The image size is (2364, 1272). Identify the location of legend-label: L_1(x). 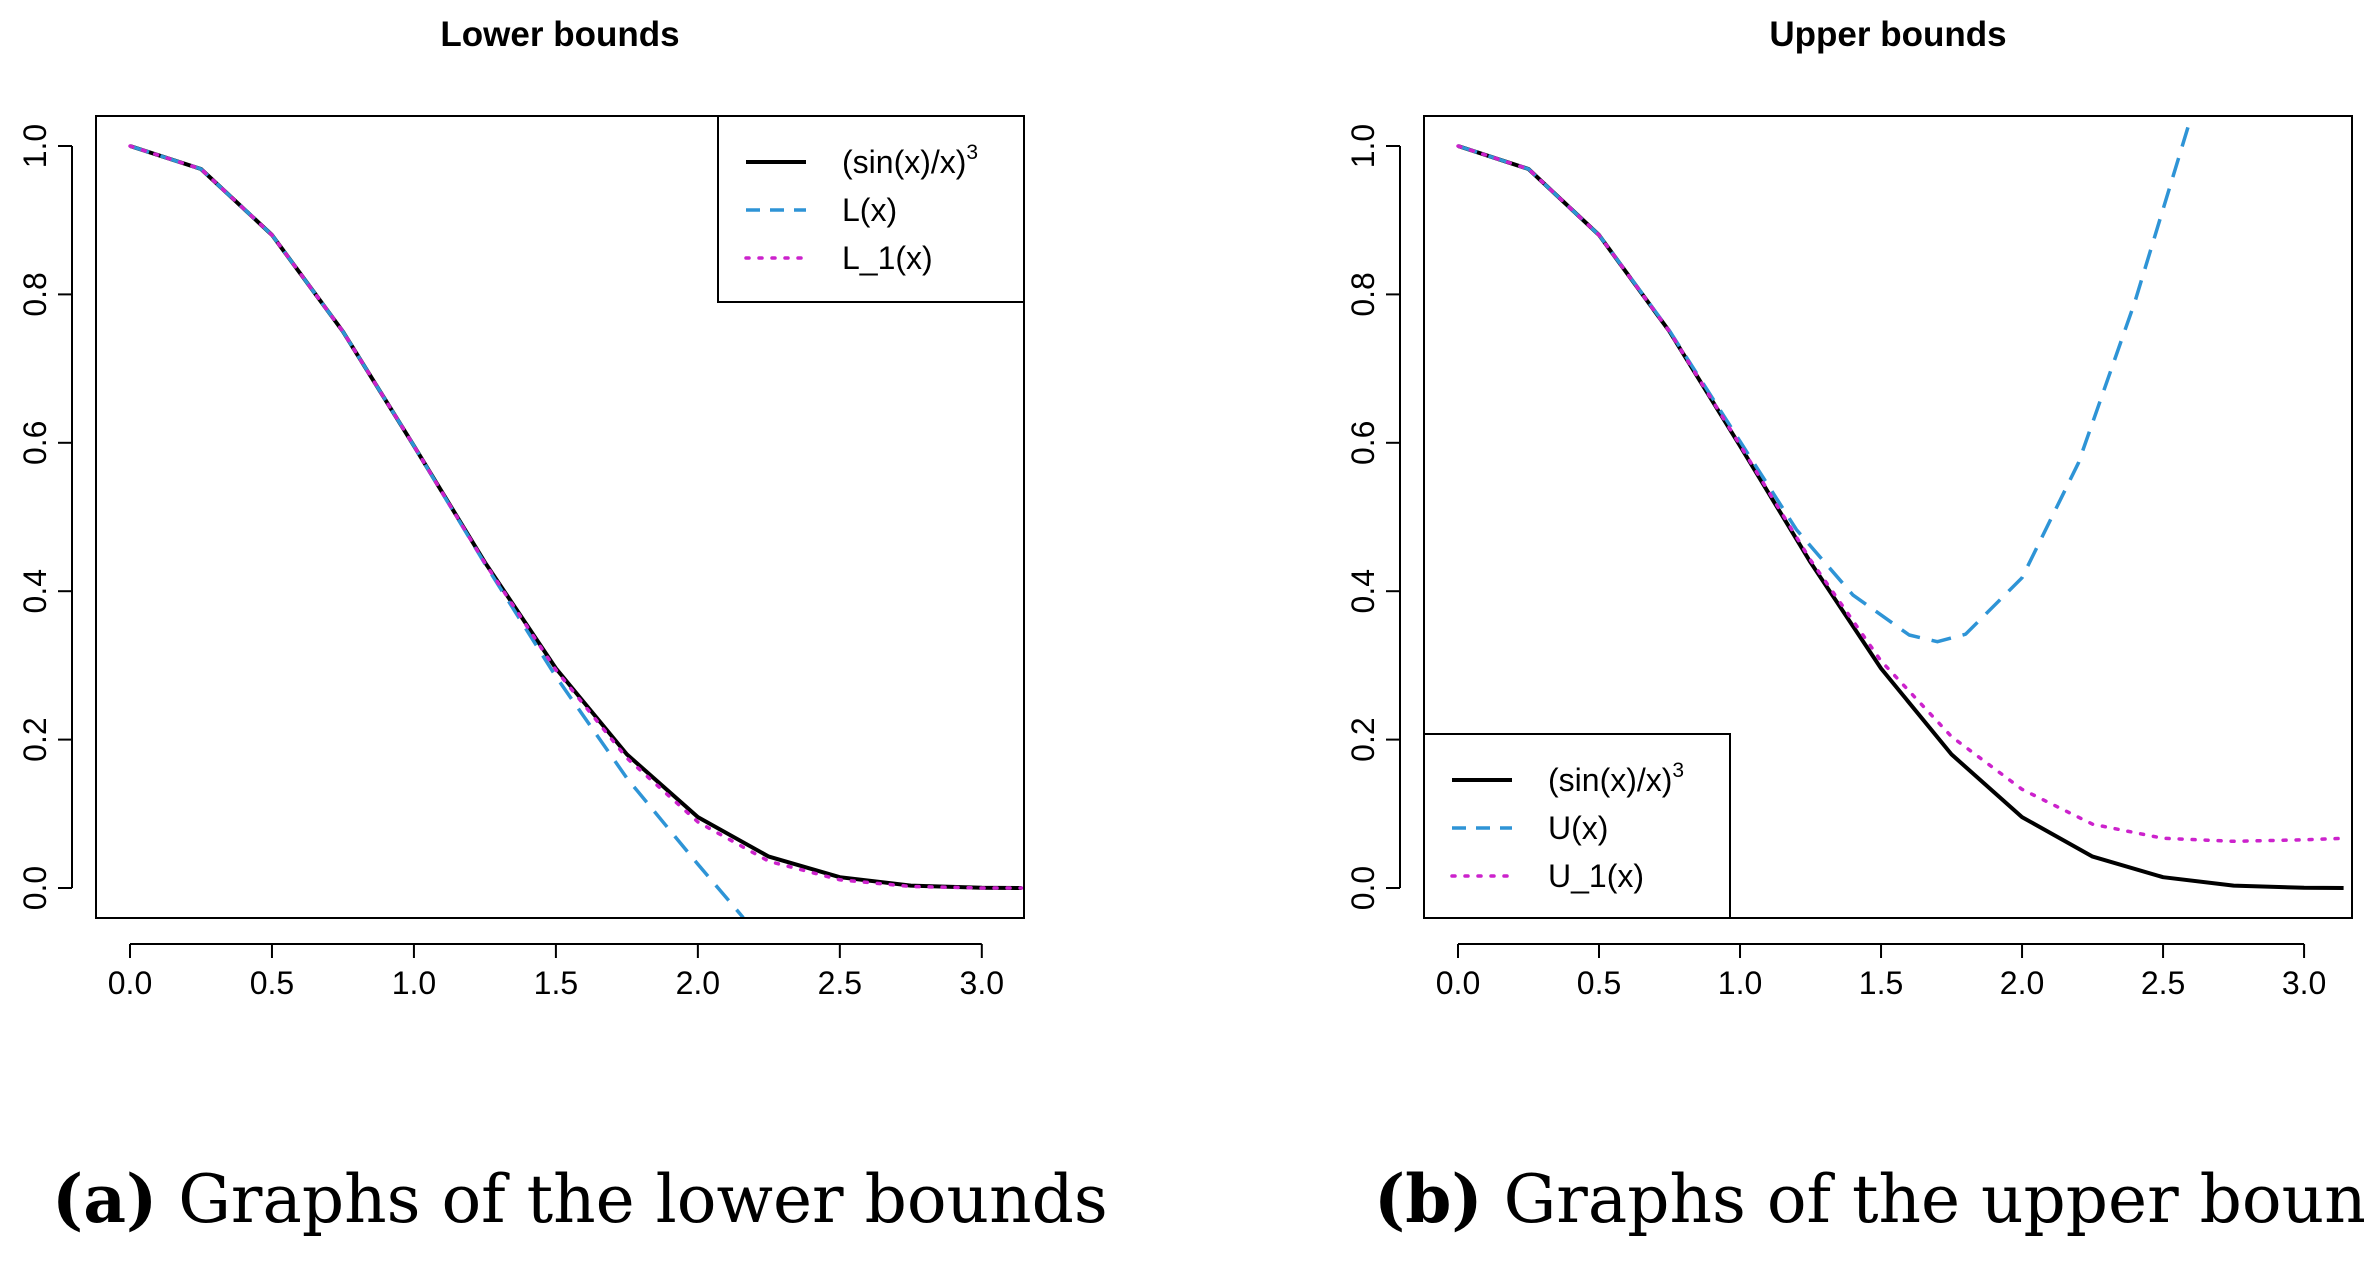
(887, 258).